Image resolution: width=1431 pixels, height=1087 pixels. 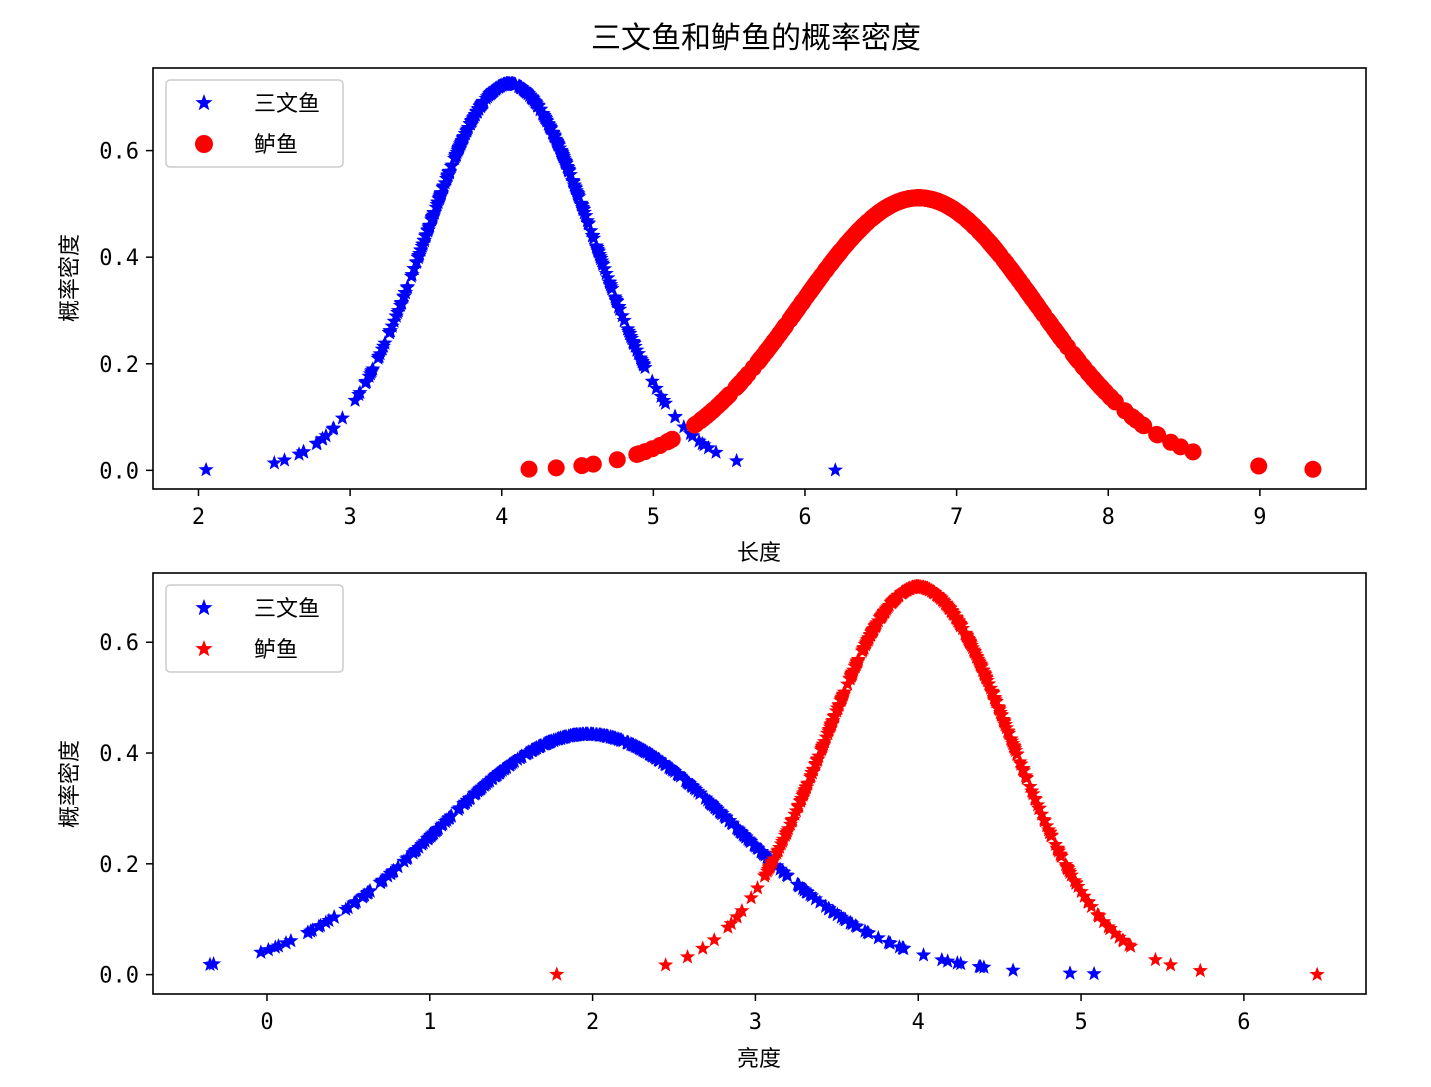 What do you see at coordinates (119, 365) in the screenshot?
I see `y-tick-label: 0.2` at bounding box center [119, 365].